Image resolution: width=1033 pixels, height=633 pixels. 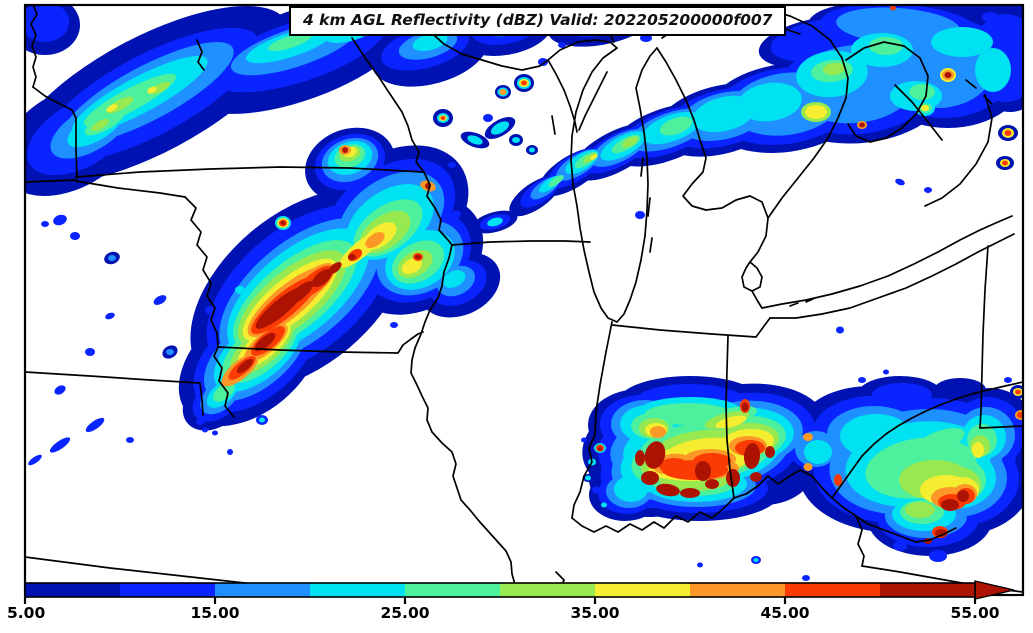 What do you see at coordinates (51, 181) in the screenshot?
I see `border-sd-mn-south` at bounding box center [51, 181].